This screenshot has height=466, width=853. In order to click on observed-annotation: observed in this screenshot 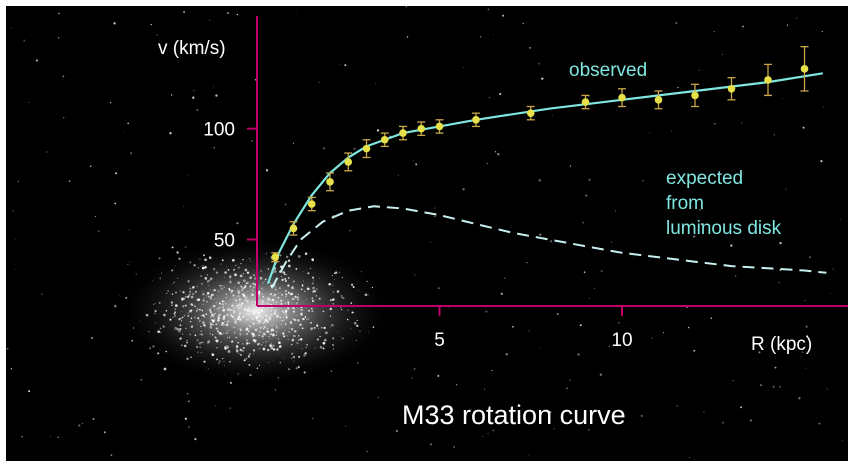, I will do `click(608, 70)`.